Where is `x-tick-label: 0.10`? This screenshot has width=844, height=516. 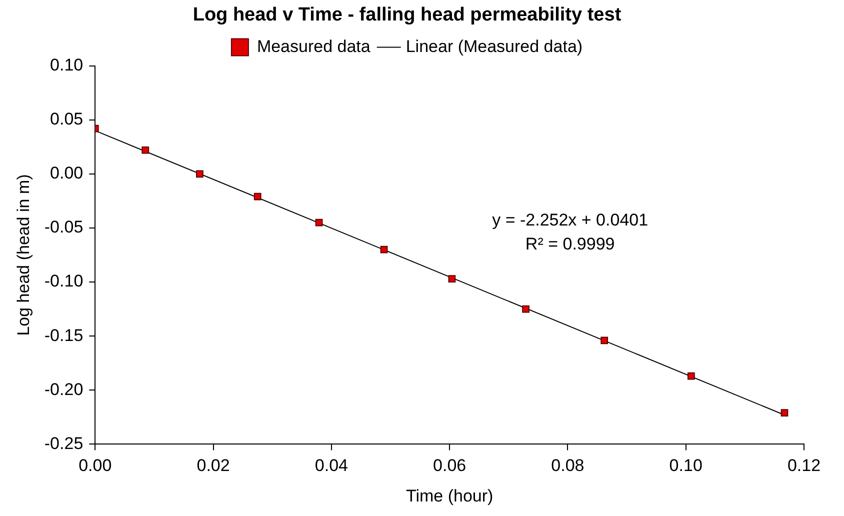
x-tick-label: 0.10 is located at coordinates (685, 466).